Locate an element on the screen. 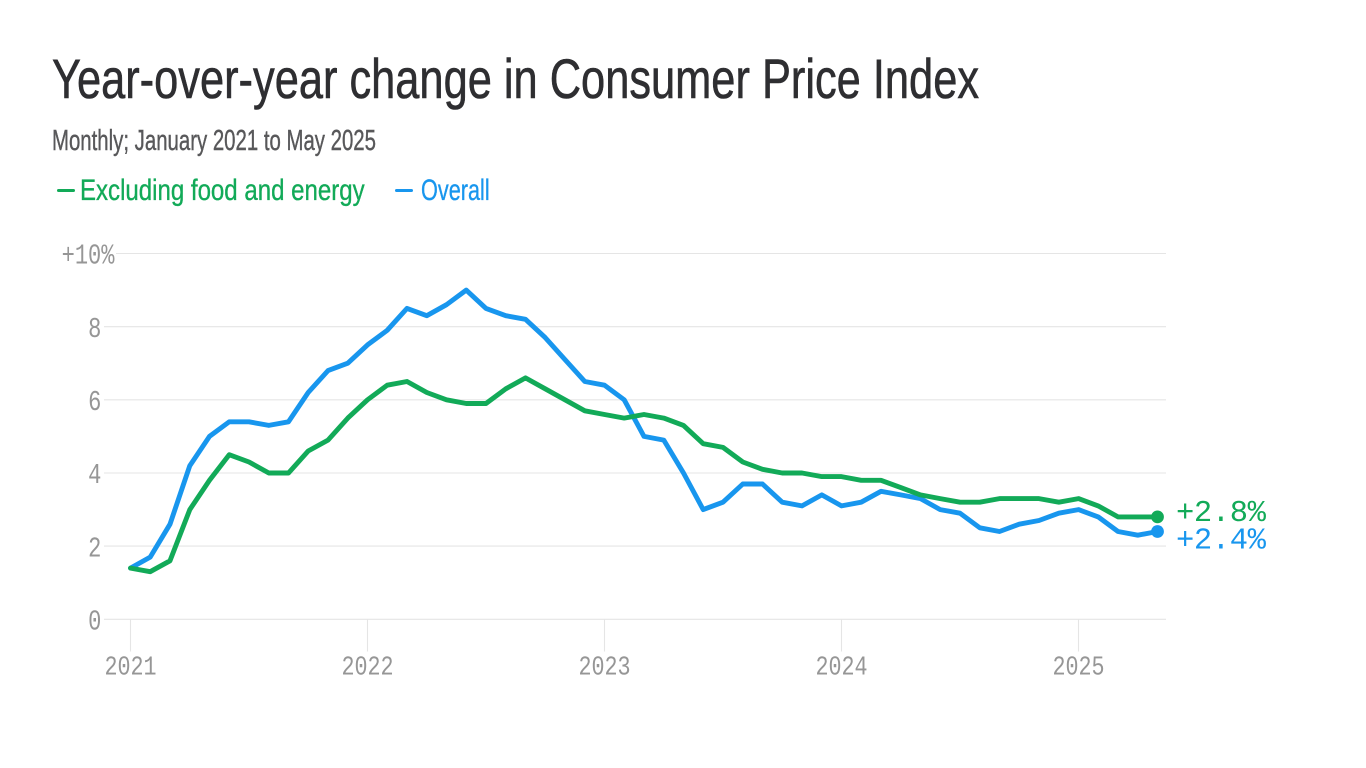  svg-text: +2.4% is located at coordinates (1221, 542).